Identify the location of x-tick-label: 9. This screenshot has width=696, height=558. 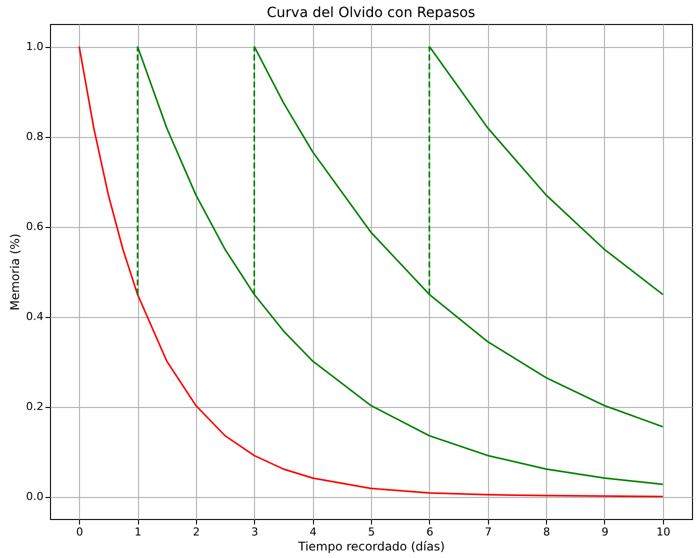
(604, 532).